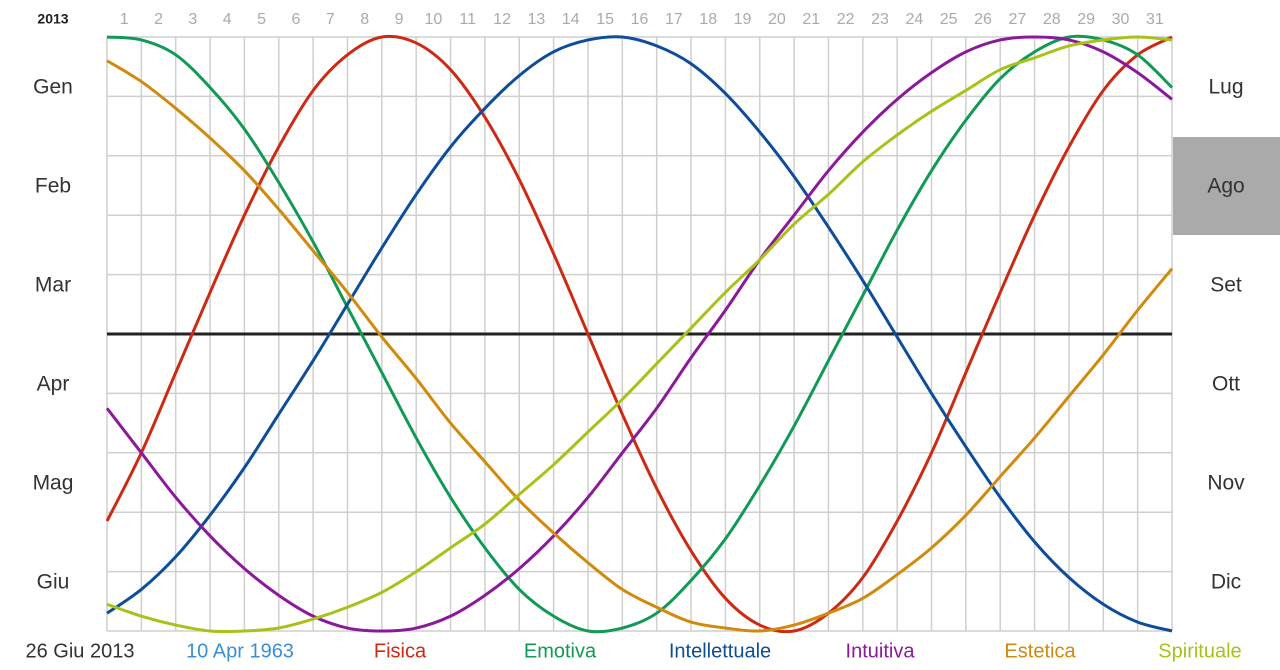 This screenshot has width=1280, height=670. What do you see at coordinates (949, 19) in the screenshot?
I see `day-label: 25` at bounding box center [949, 19].